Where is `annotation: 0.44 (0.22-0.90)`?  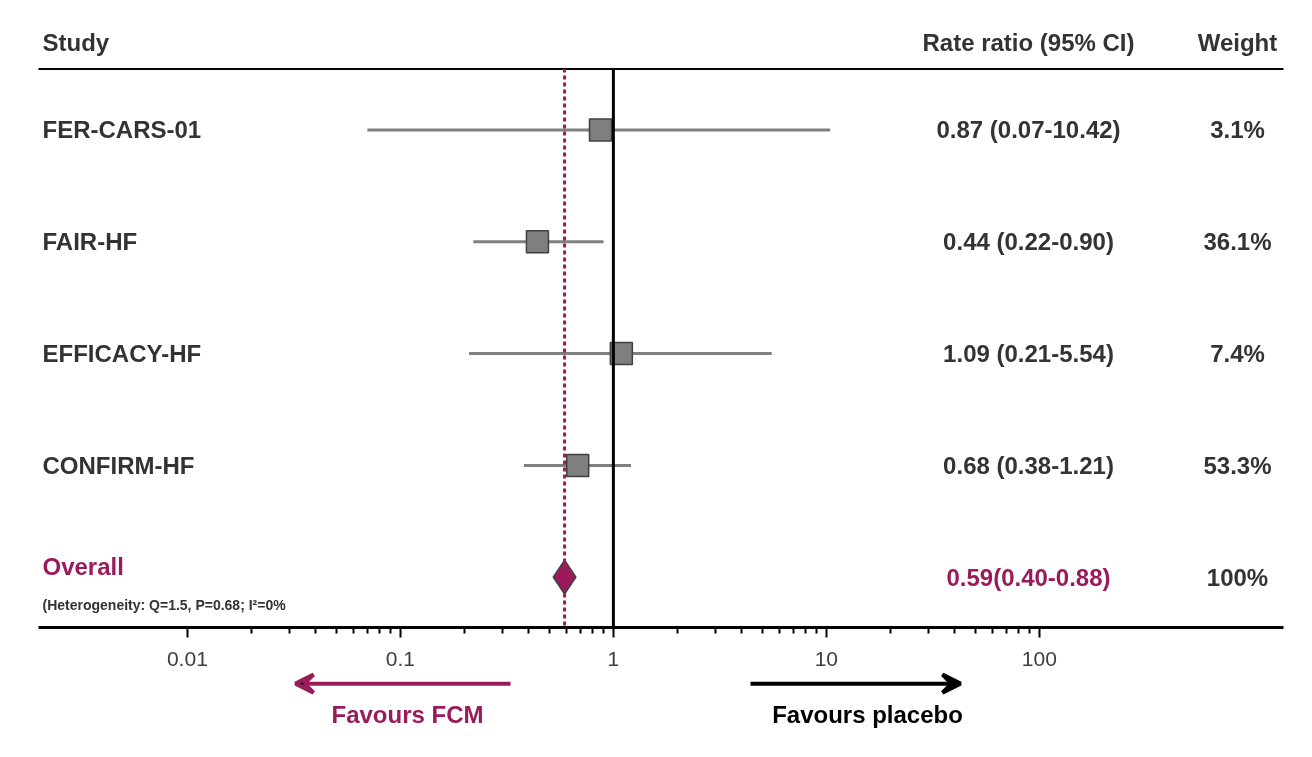 annotation: 0.44 (0.22-0.90) is located at coordinates (1028, 242).